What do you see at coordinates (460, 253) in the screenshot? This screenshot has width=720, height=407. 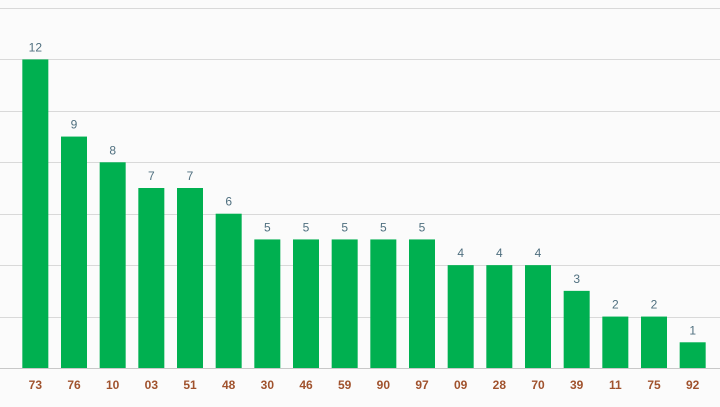 I see `value-label-09: 4` at bounding box center [460, 253].